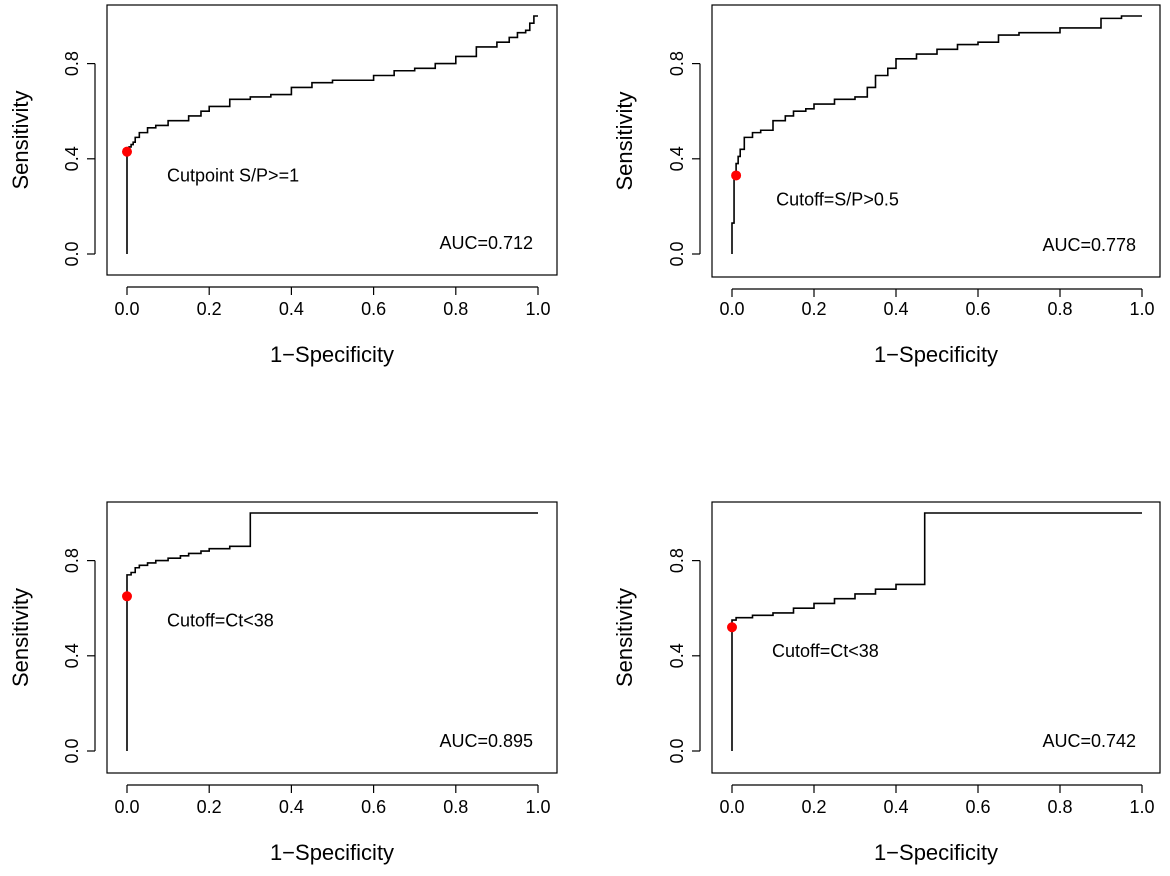  I want to click on auc-label: AUC=0.778, so click(1089, 245).